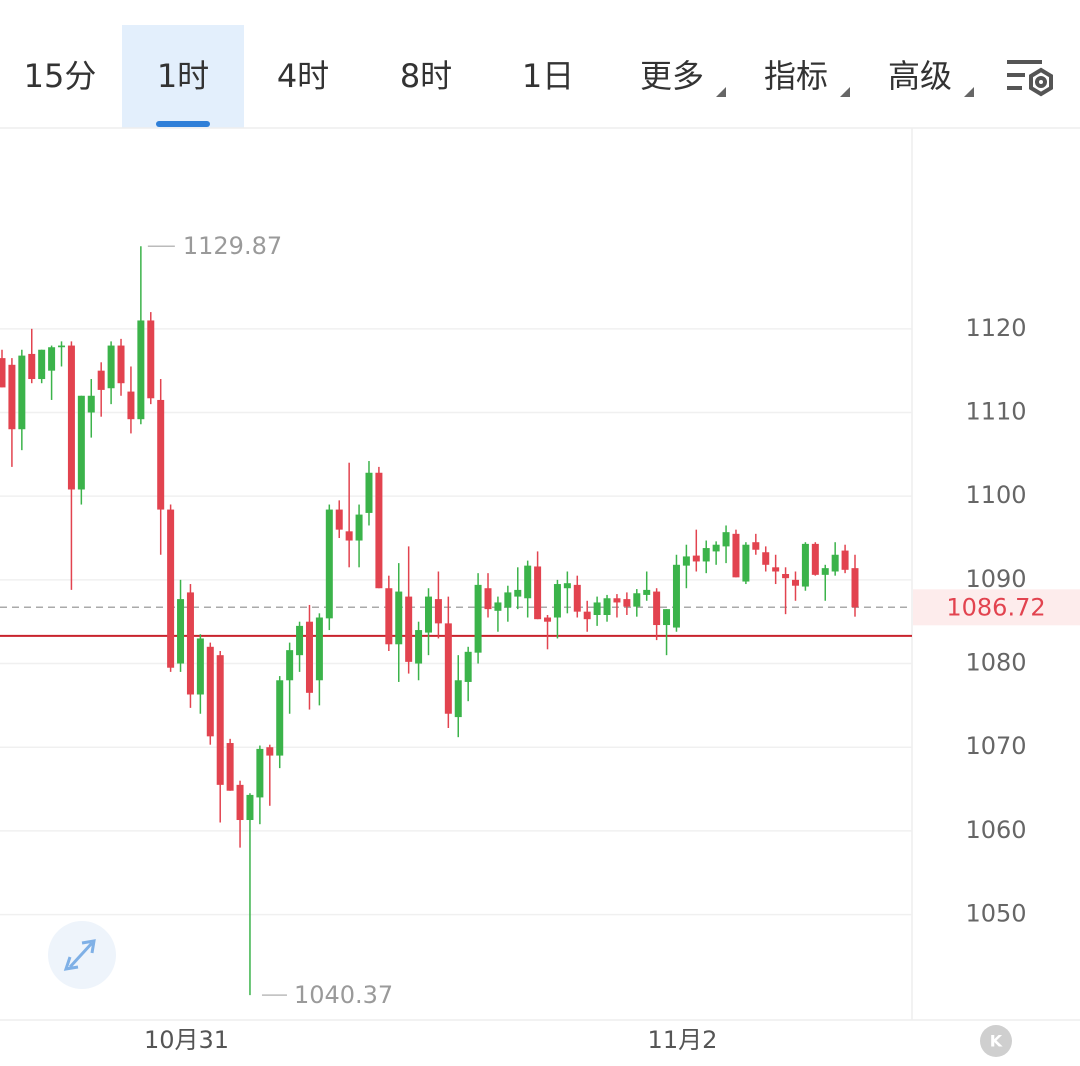  What do you see at coordinates (995, 746) in the screenshot?
I see `y-tick-label: 1070` at bounding box center [995, 746].